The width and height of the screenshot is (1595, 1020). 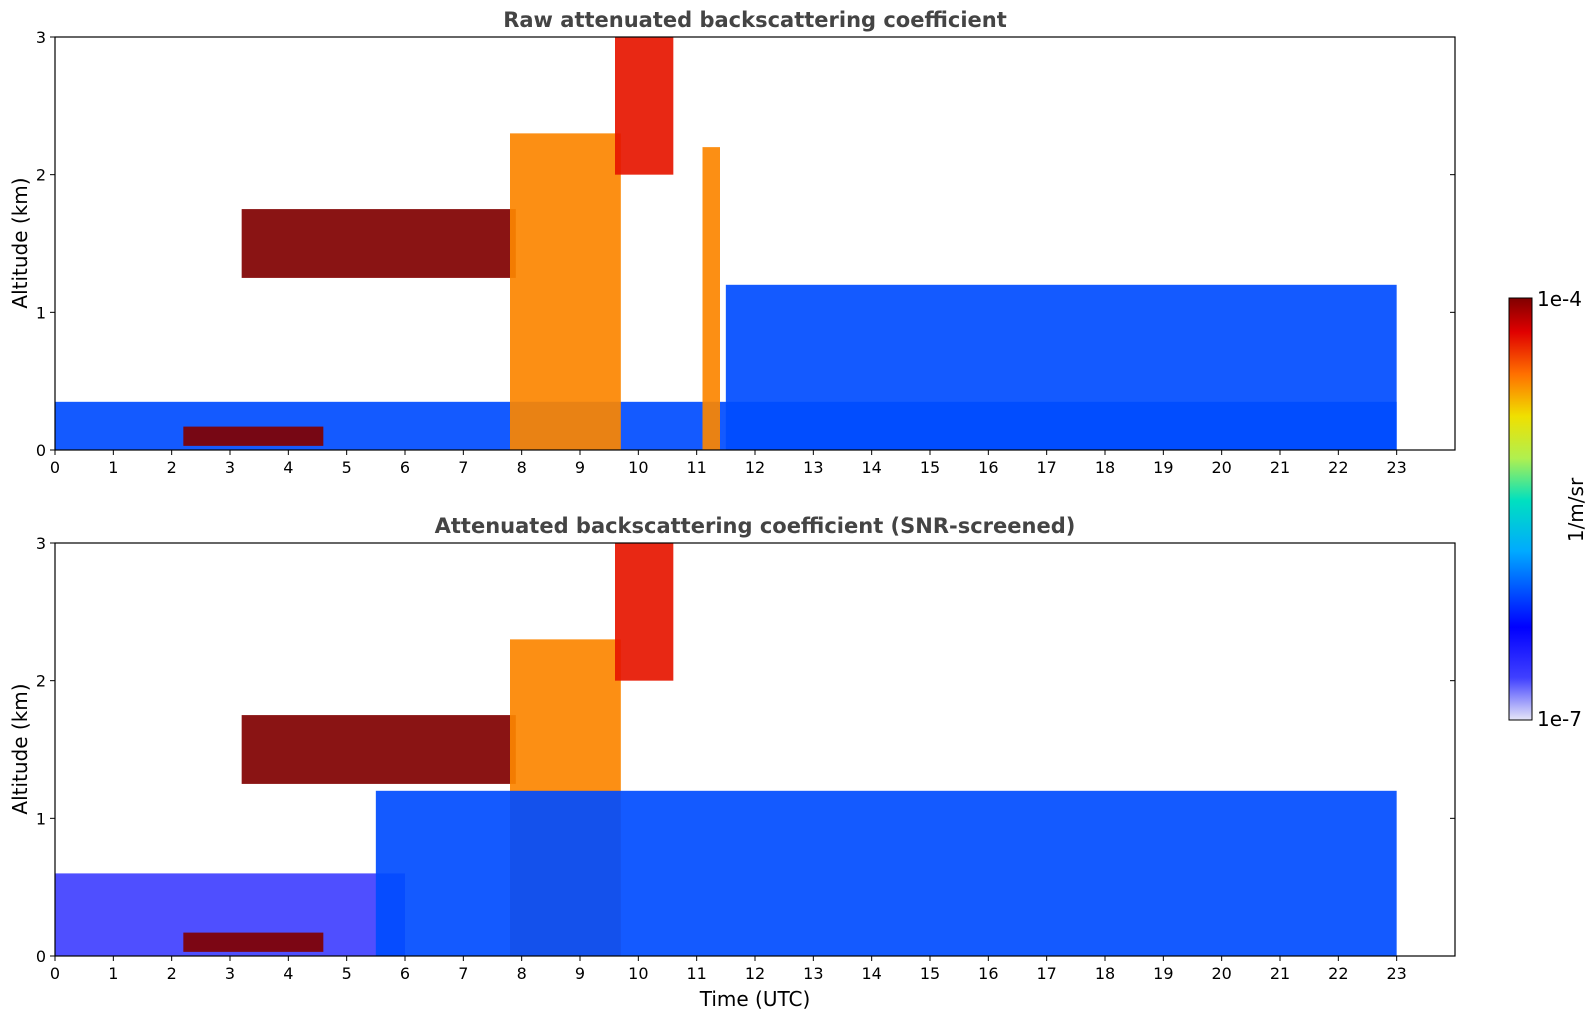 What do you see at coordinates (728, 463) in the screenshot?
I see `x-axis-raw: 0 1 2 3 4 5 6 7 8 9 10 11 12 13 14 15 16 17 18 19 20 21 22 23` at bounding box center [728, 463].